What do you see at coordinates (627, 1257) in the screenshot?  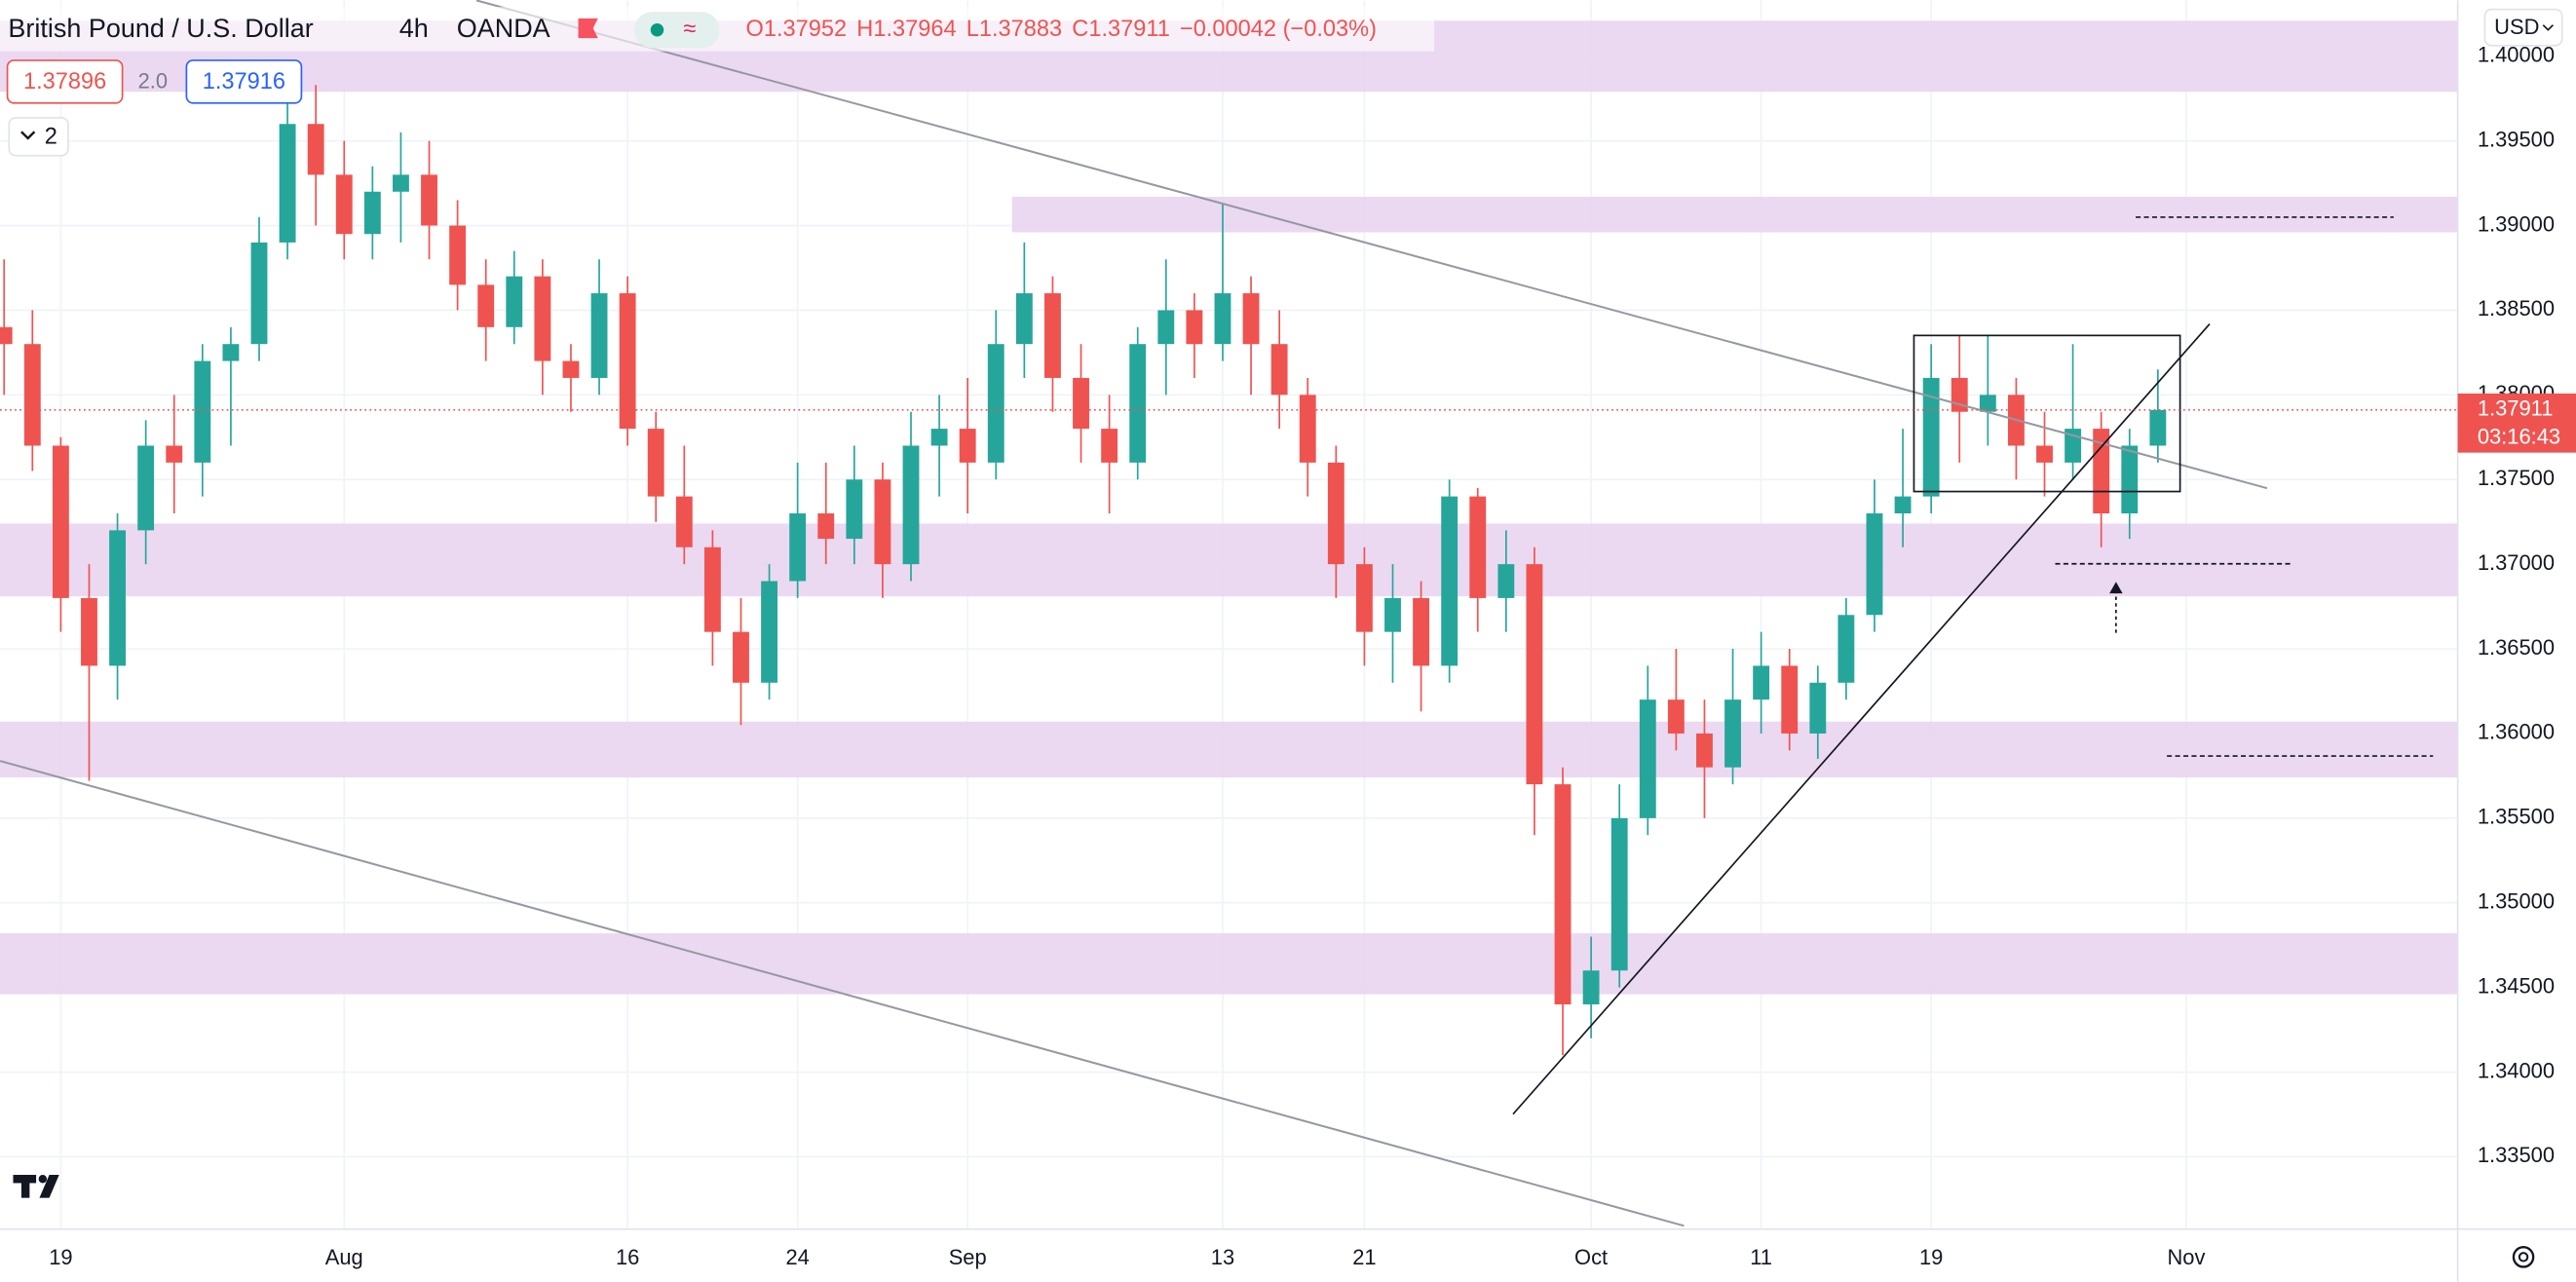 I see `x-tick-label: 16` at bounding box center [627, 1257].